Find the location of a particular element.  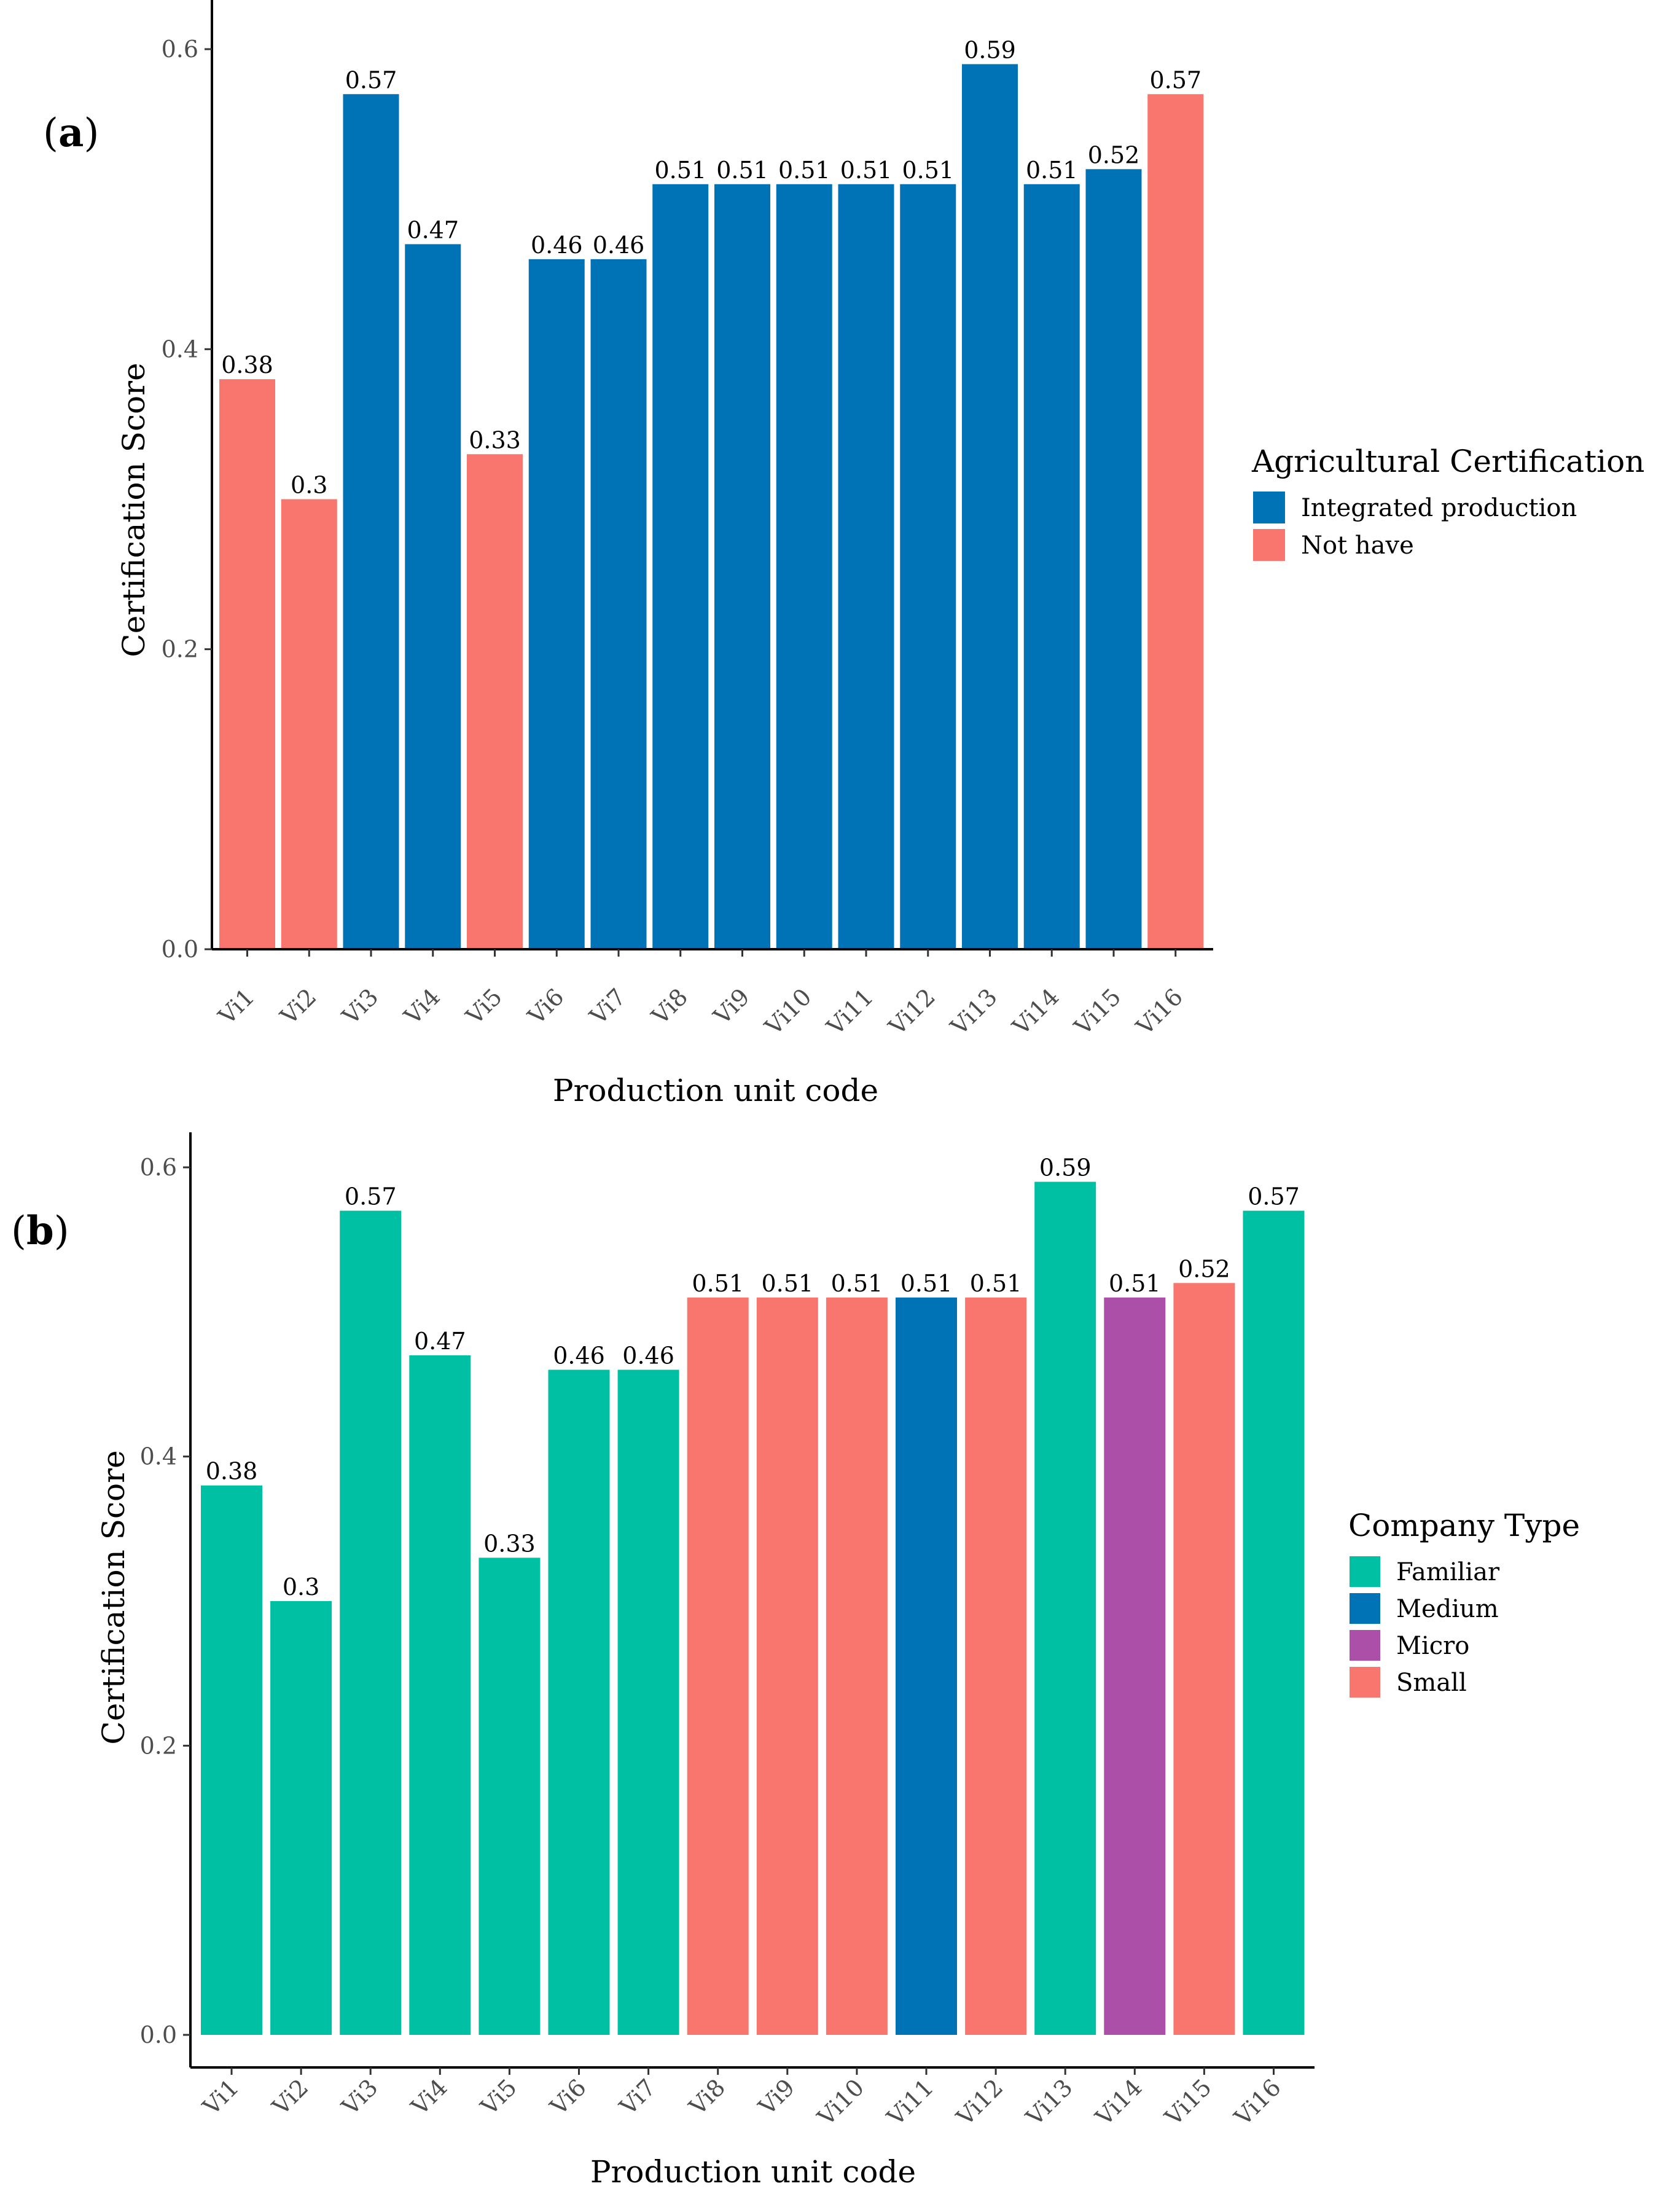

y-tick-label: 0.2 is located at coordinates (180, 649).